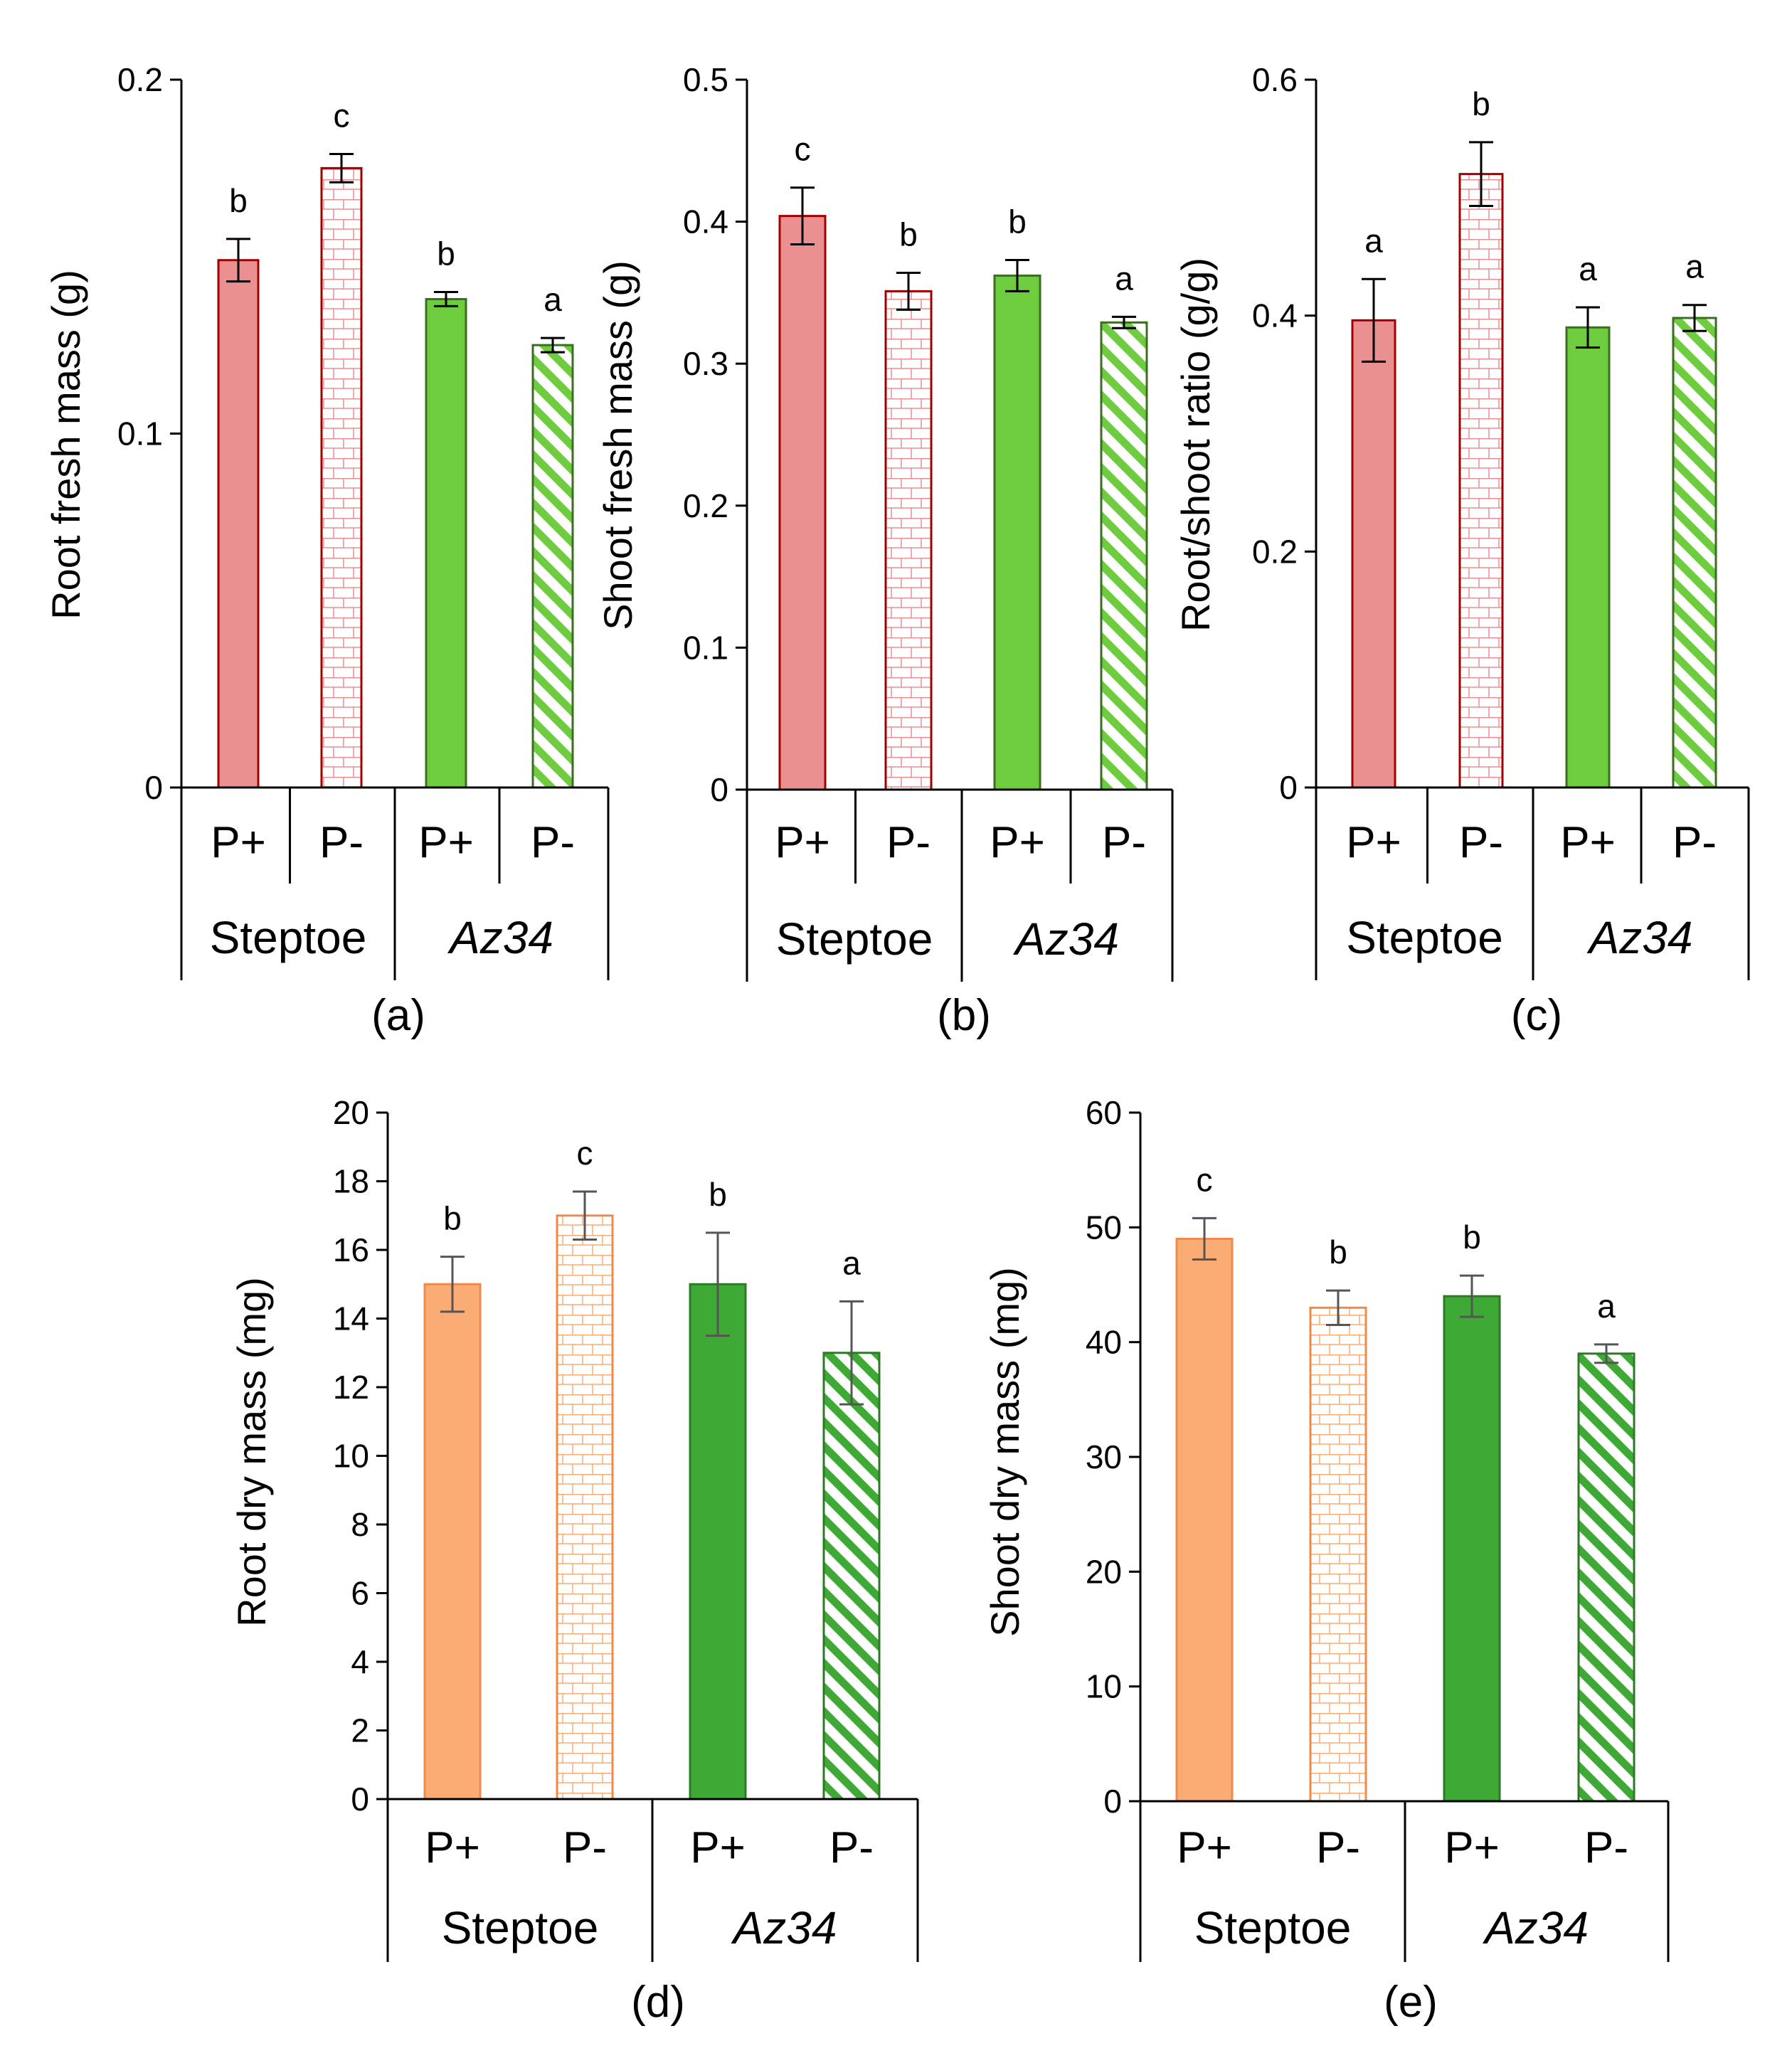 The height and width of the screenshot is (2063, 1792). I want to click on panel-label: (b), so click(964, 1016).